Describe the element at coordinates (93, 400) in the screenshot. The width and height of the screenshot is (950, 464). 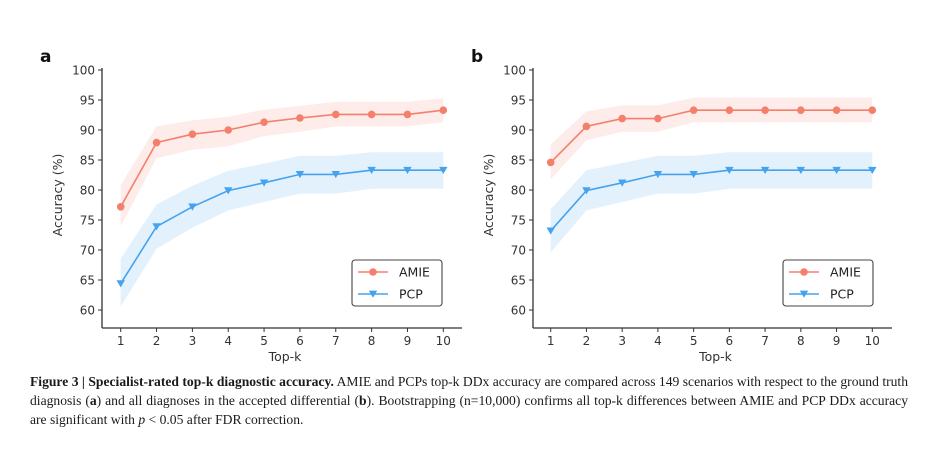
I see `caption-ref-a: a` at that location.